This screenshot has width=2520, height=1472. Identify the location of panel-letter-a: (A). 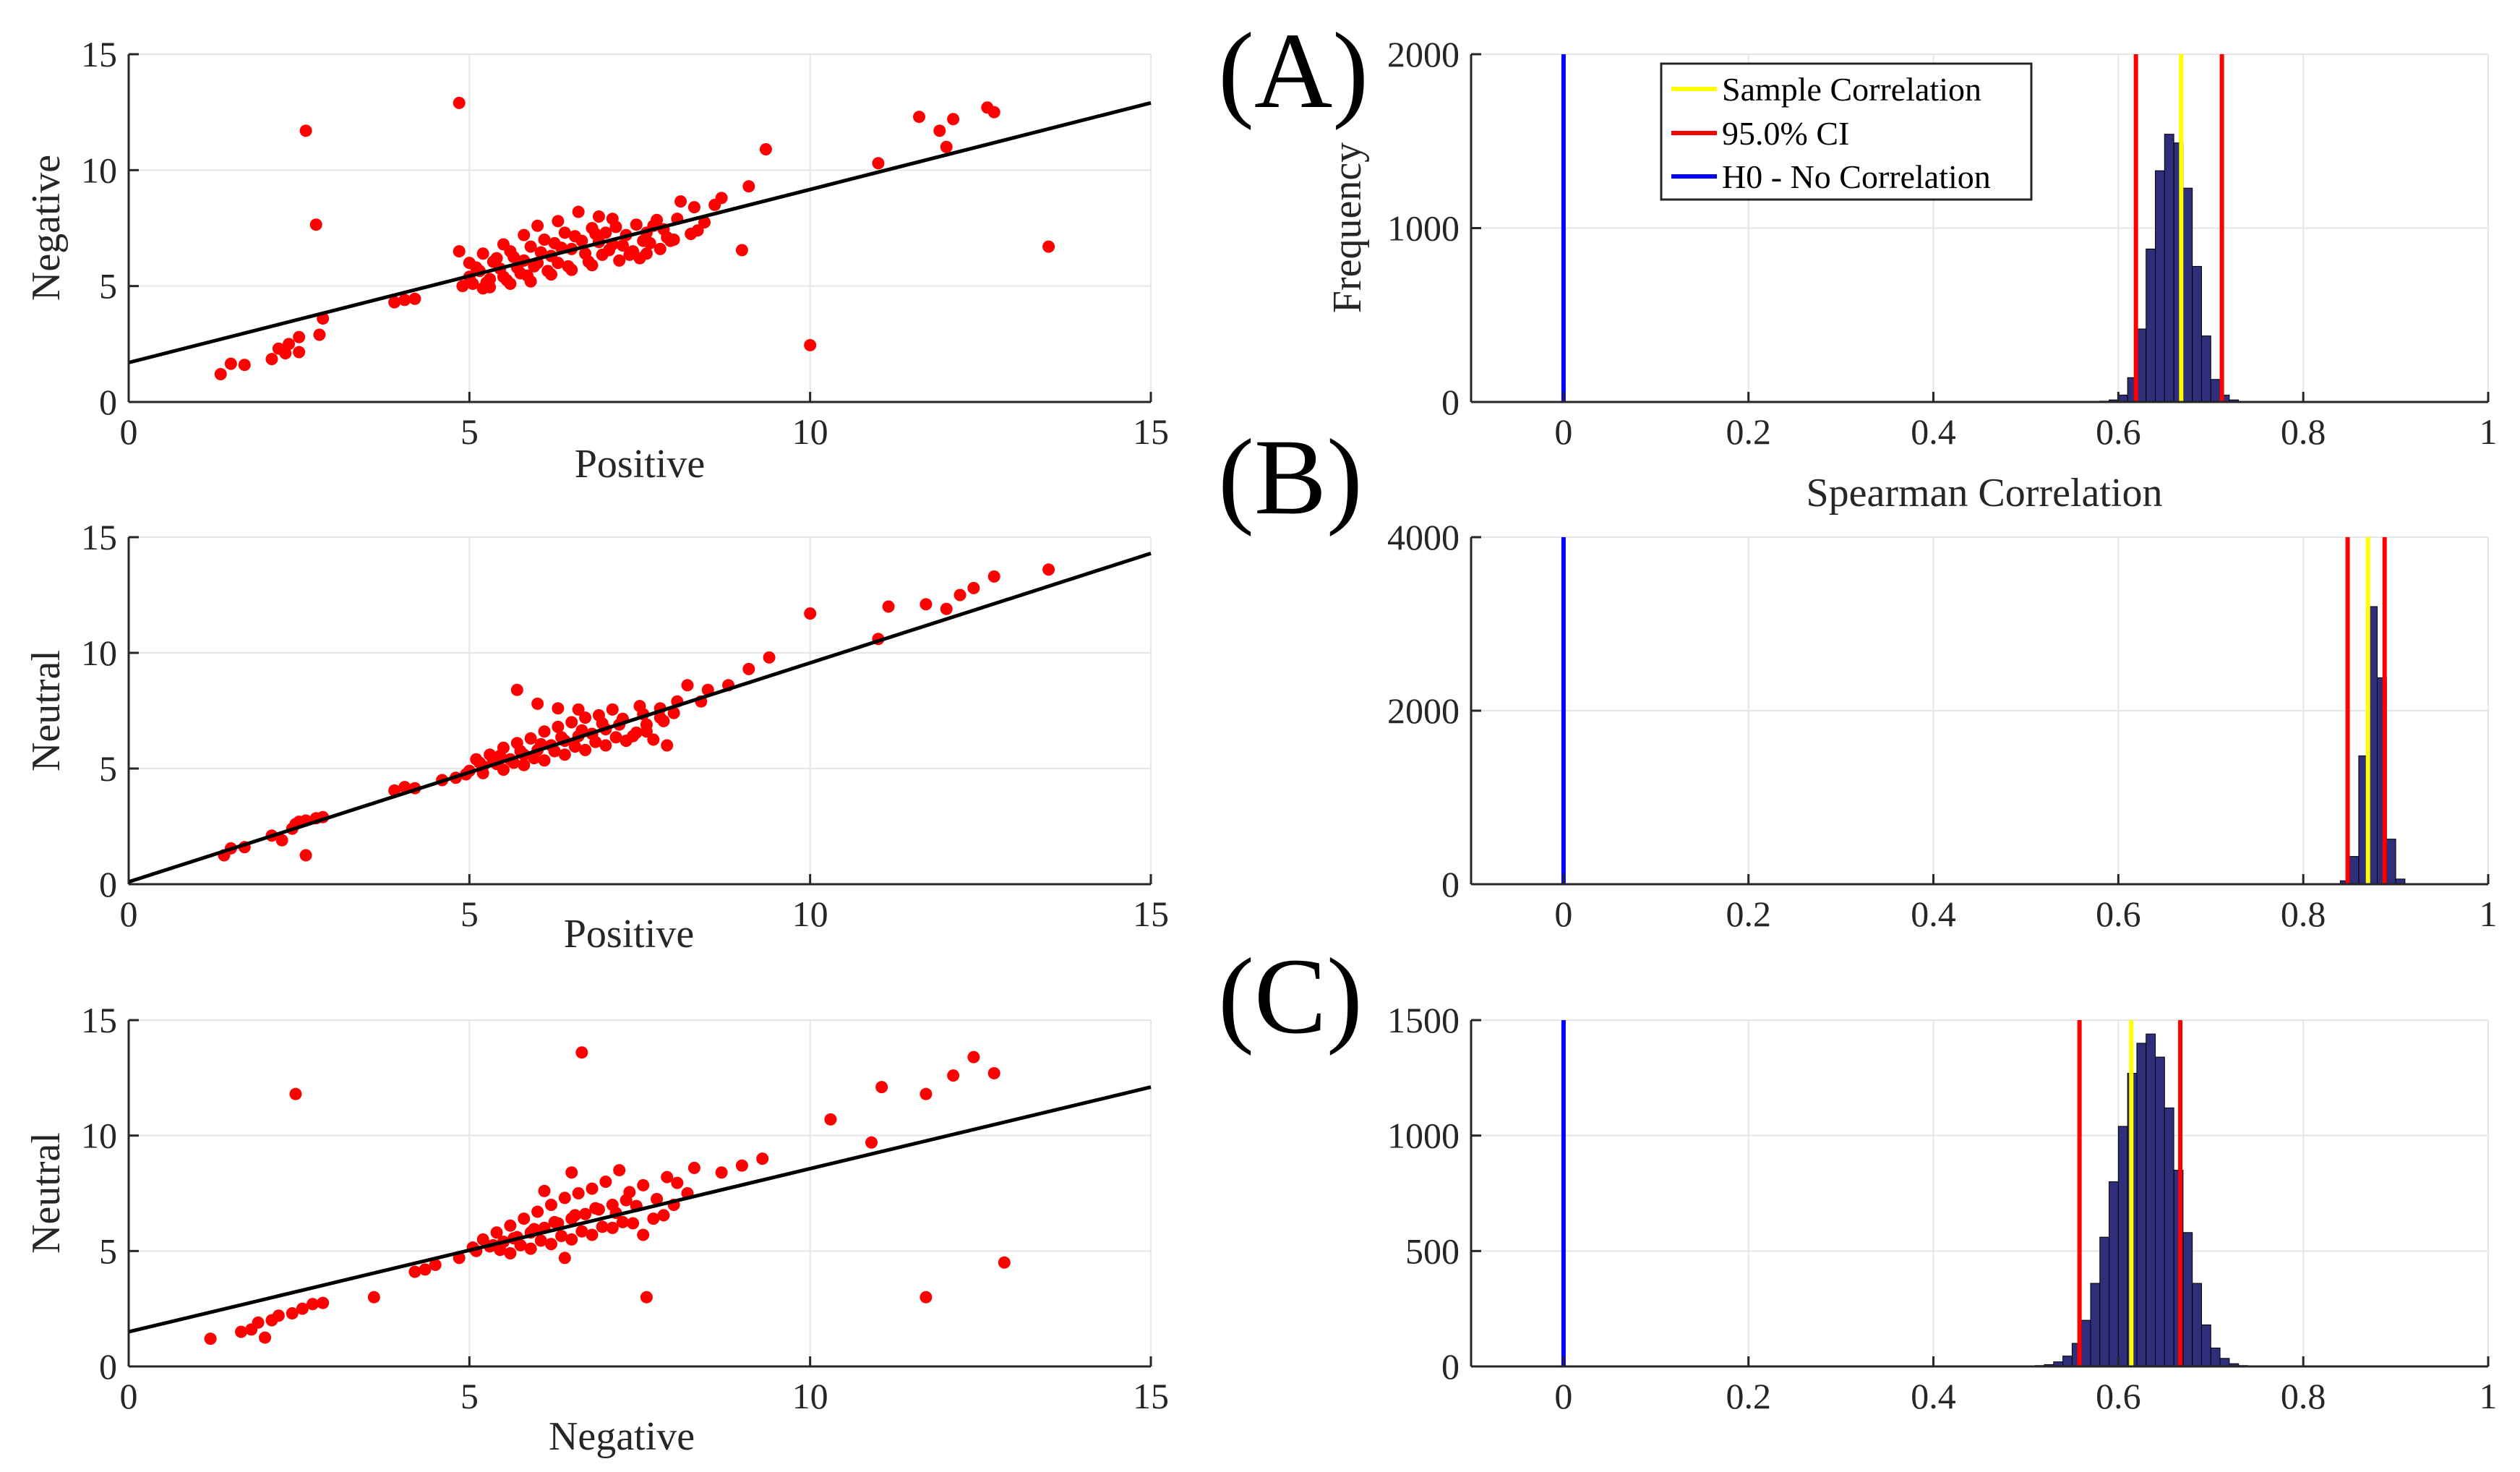
(1293, 71).